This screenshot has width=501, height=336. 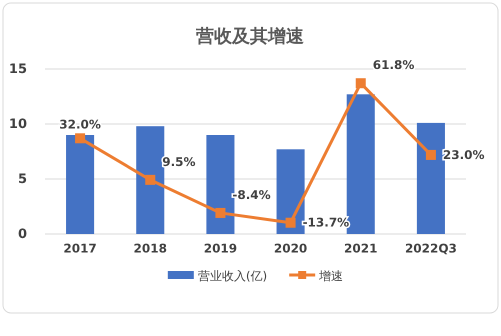 I want to click on x-tick-label: 2020, so click(x=291, y=249).